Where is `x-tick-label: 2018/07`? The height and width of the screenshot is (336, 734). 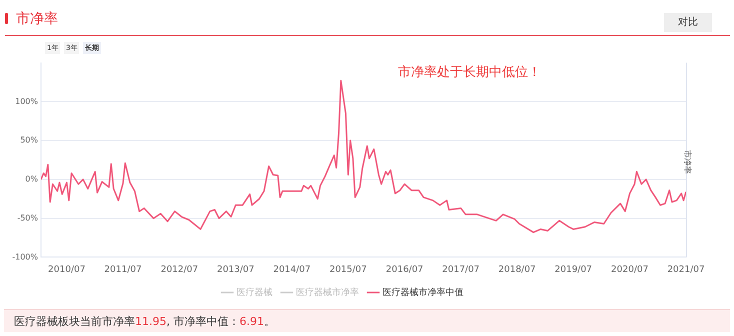
x-tick-label: 2018/07 is located at coordinates (517, 269).